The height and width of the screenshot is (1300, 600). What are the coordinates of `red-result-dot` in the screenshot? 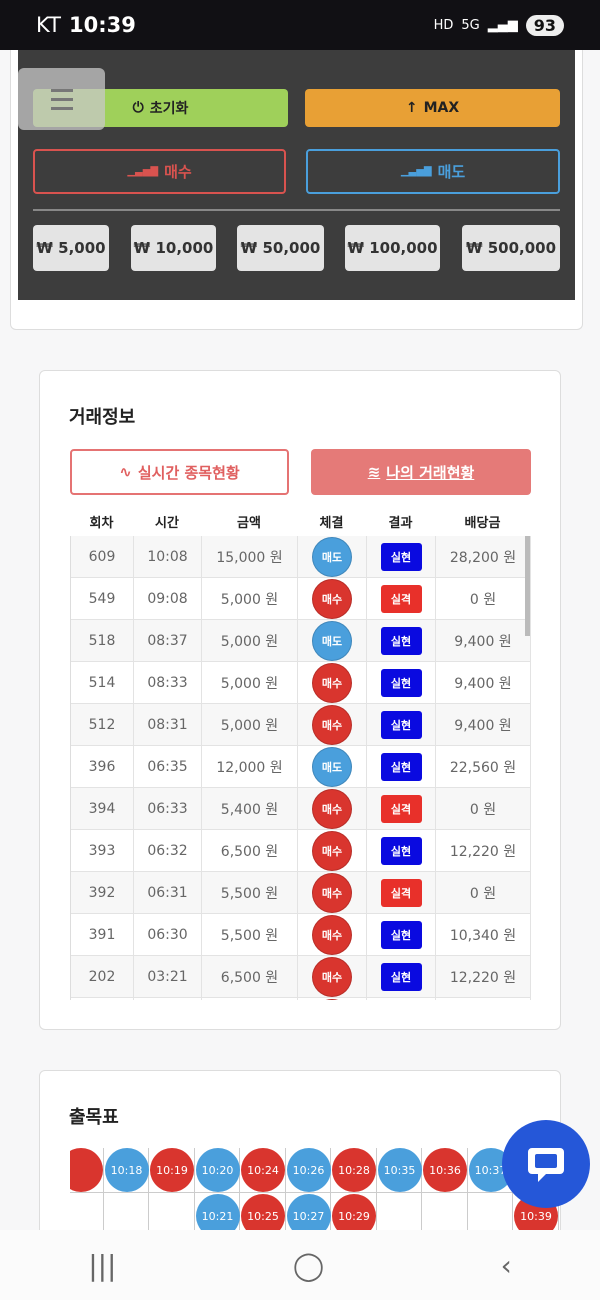 It's located at (86, 1170).